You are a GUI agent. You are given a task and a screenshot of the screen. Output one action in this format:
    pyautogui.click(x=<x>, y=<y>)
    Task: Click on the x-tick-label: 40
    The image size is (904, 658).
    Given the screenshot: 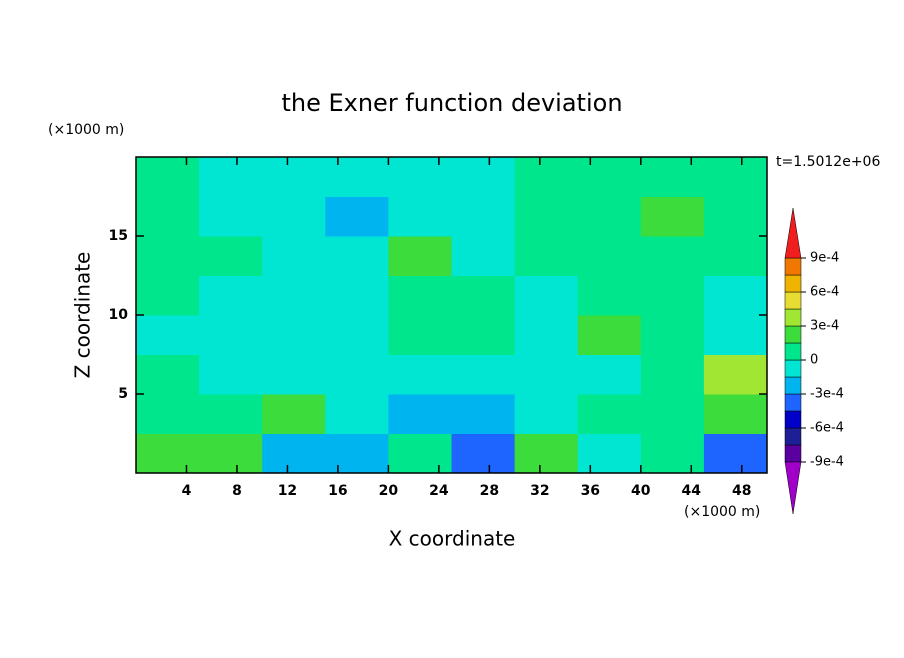 What is the action you would take?
    pyautogui.click(x=641, y=491)
    